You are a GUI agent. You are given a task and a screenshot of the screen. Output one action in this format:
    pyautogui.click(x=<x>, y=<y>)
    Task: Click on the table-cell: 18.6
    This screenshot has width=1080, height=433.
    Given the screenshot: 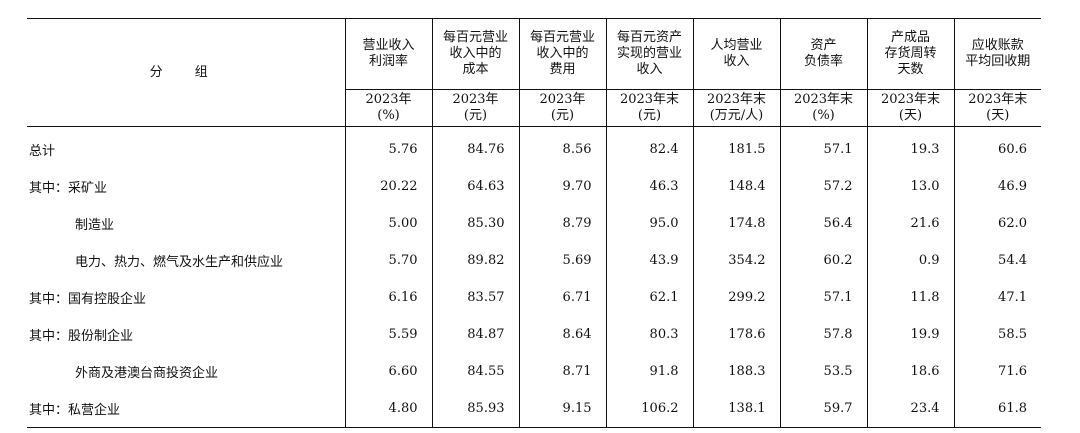 What is the action you would take?
    pyautogui.click(x=910, y=371)
    